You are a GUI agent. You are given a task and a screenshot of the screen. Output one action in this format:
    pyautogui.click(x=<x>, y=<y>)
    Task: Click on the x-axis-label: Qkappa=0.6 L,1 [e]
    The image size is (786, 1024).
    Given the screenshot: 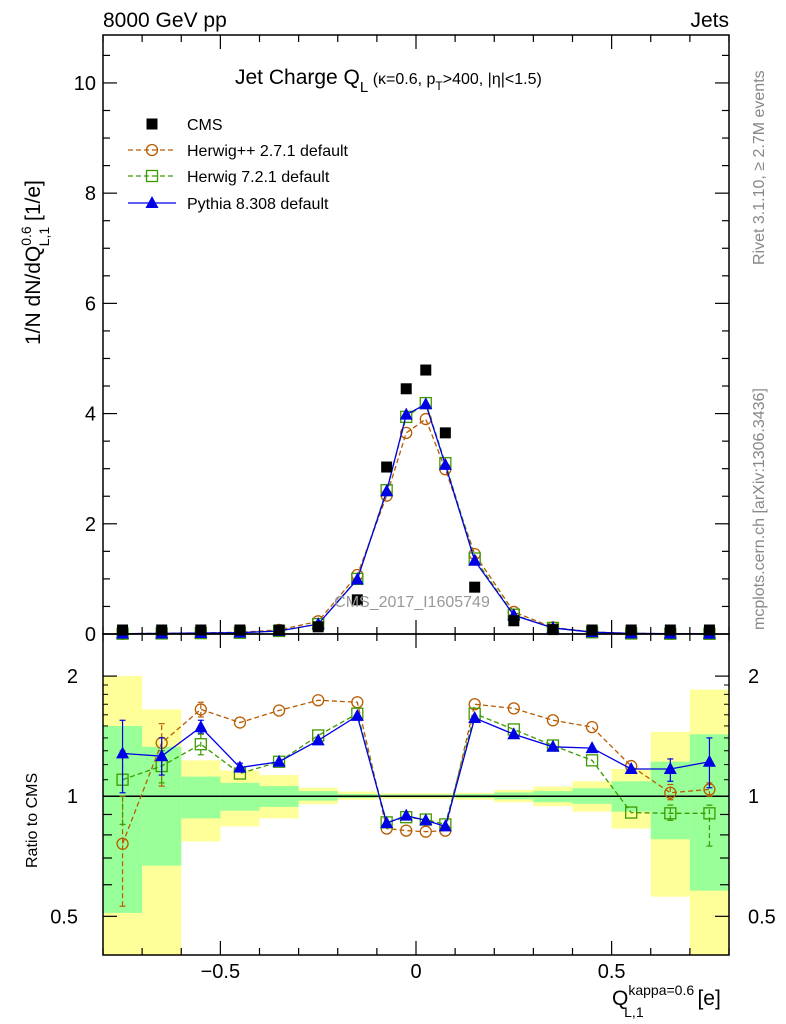 What is the action you would take?
    pyautogui.click(x=666, y=1001)
    